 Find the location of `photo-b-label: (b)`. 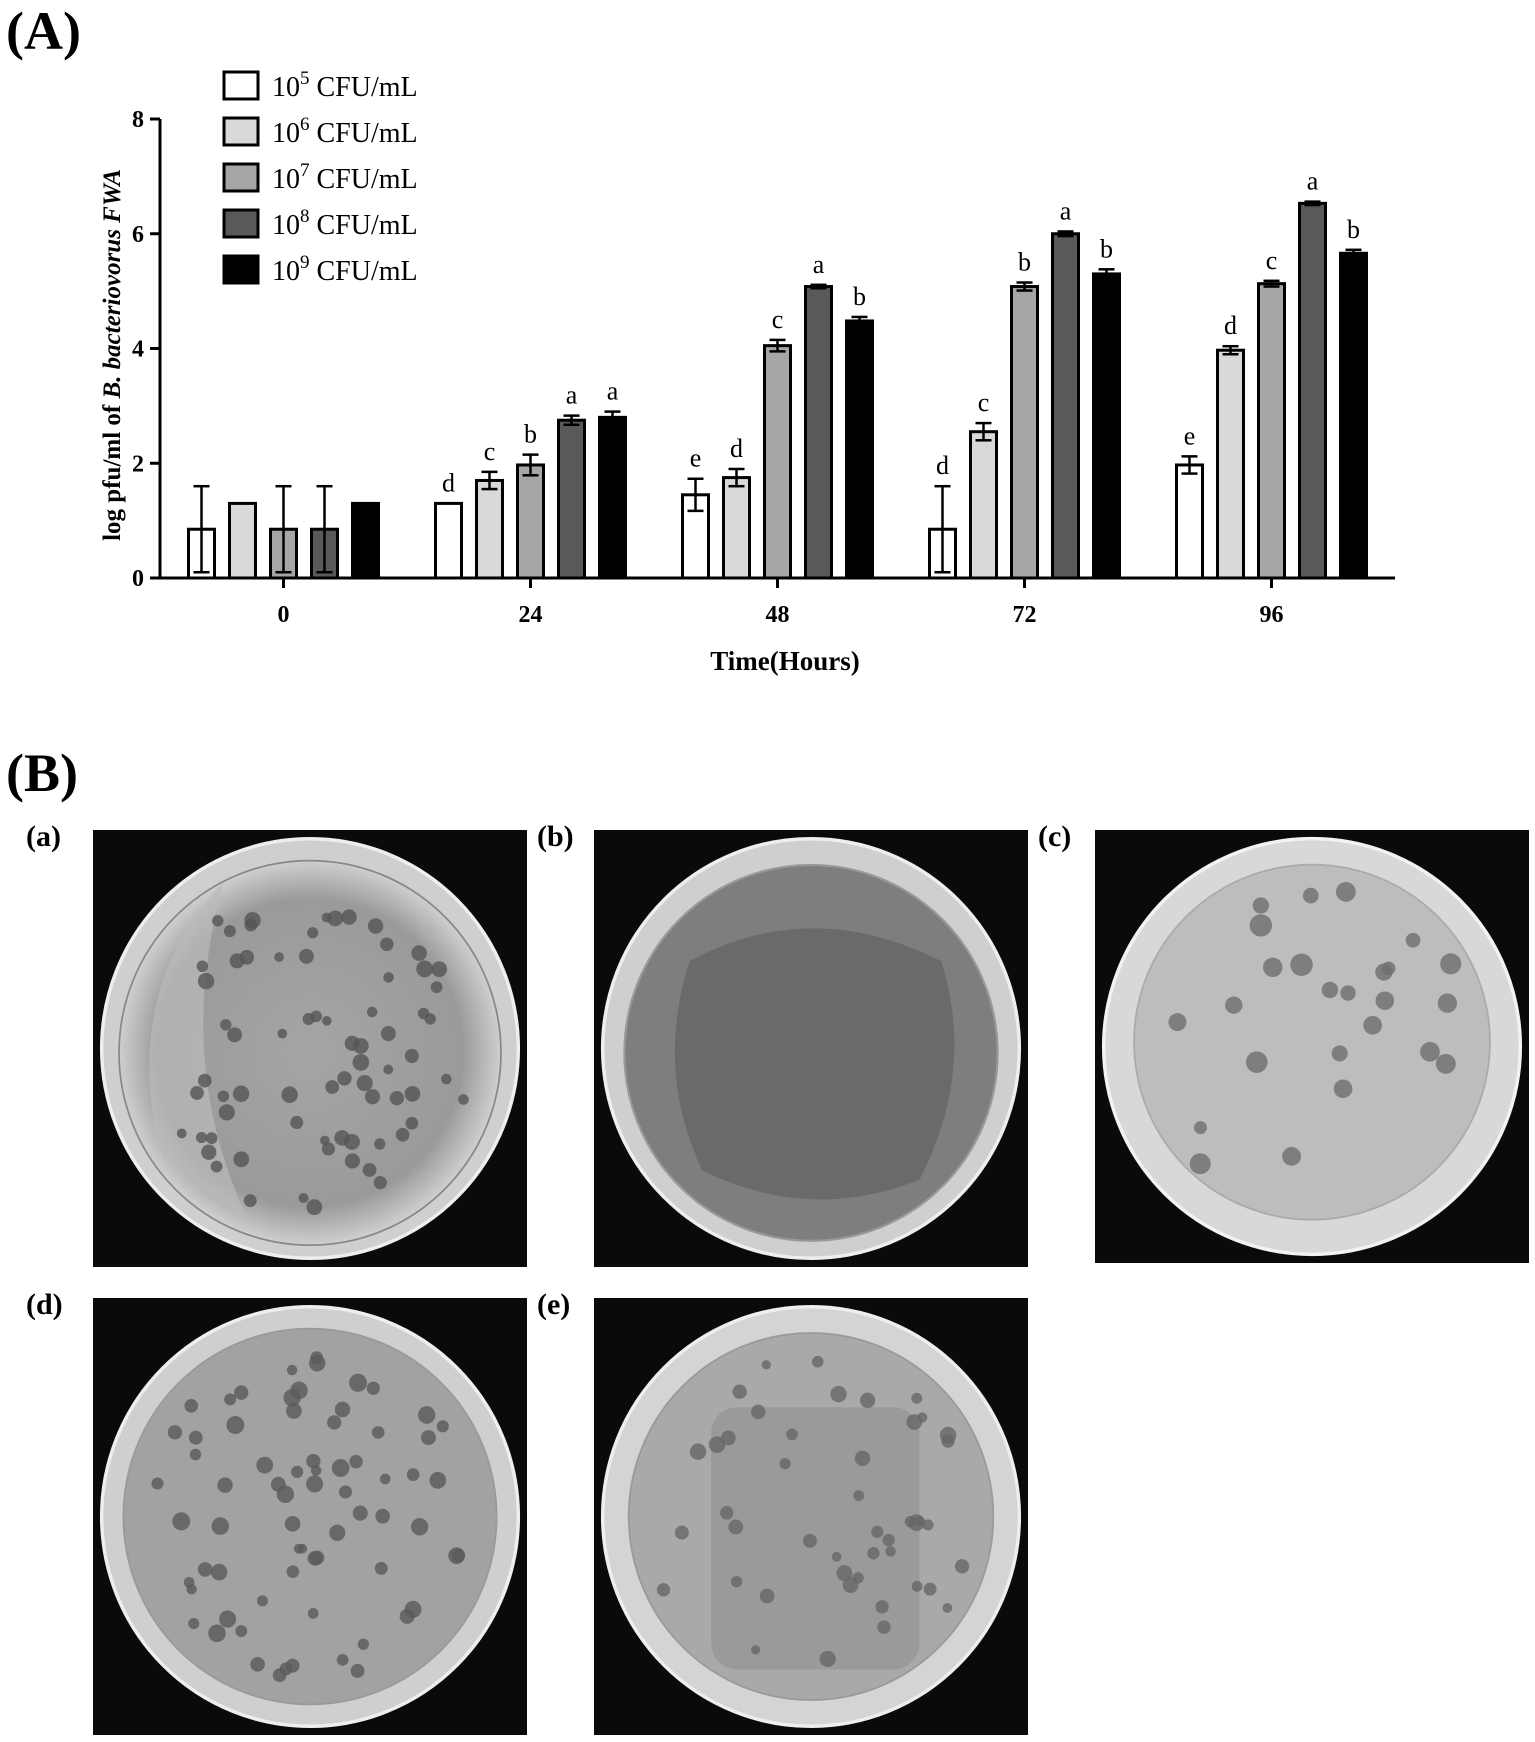

photo-b-label: (b) is located at coordinates (555, 836).